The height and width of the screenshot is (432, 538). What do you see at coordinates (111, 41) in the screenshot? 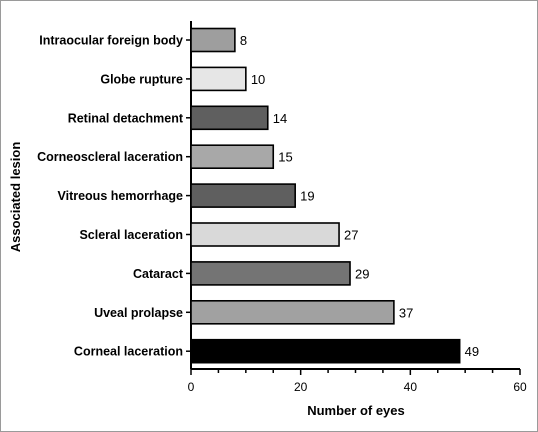
I see `category-label: Intraocular foreign body` at bounding box center [111, 41].